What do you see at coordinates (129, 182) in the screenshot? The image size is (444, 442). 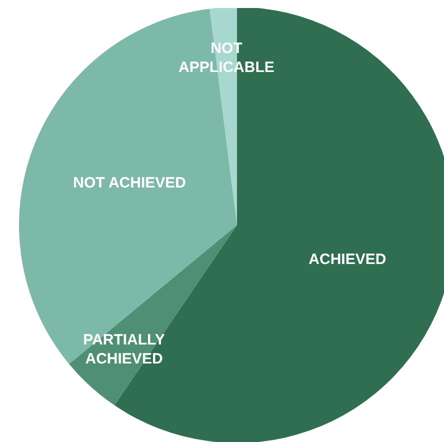 I see `slice-label: NOT ACHIEVED` at bounding box center [129, 182].